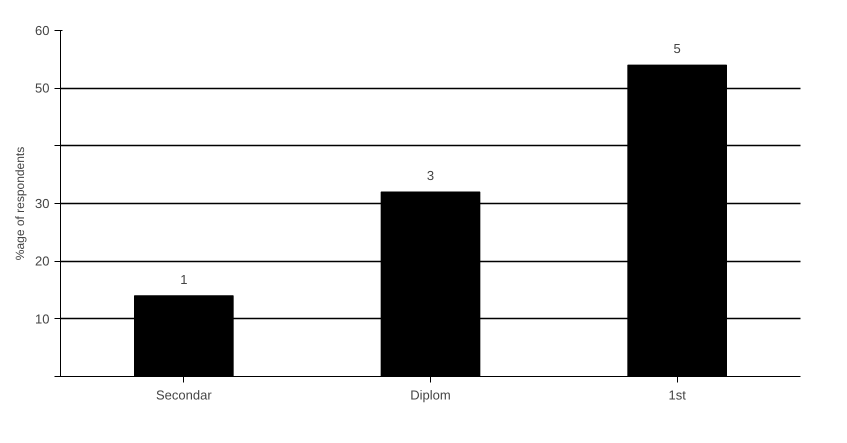 The width and height of the screenshot is (847, 443). What do you see at coordinates (430, 395) in the screenshot?
I see `x-tick-label: Diplom` at bounding box center [430, 395].